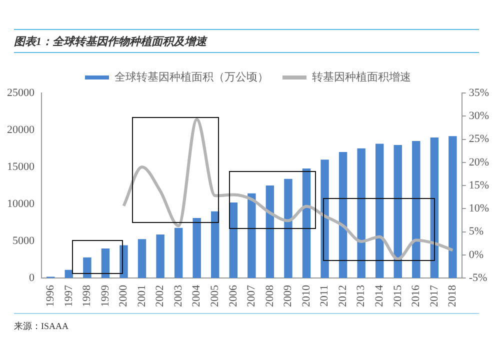 The image size is (500, 362). What do you see at coordinates (479, 185) in the screenshot?
I see `y2-tick-label: 15%` at bounding box center [479, 185].